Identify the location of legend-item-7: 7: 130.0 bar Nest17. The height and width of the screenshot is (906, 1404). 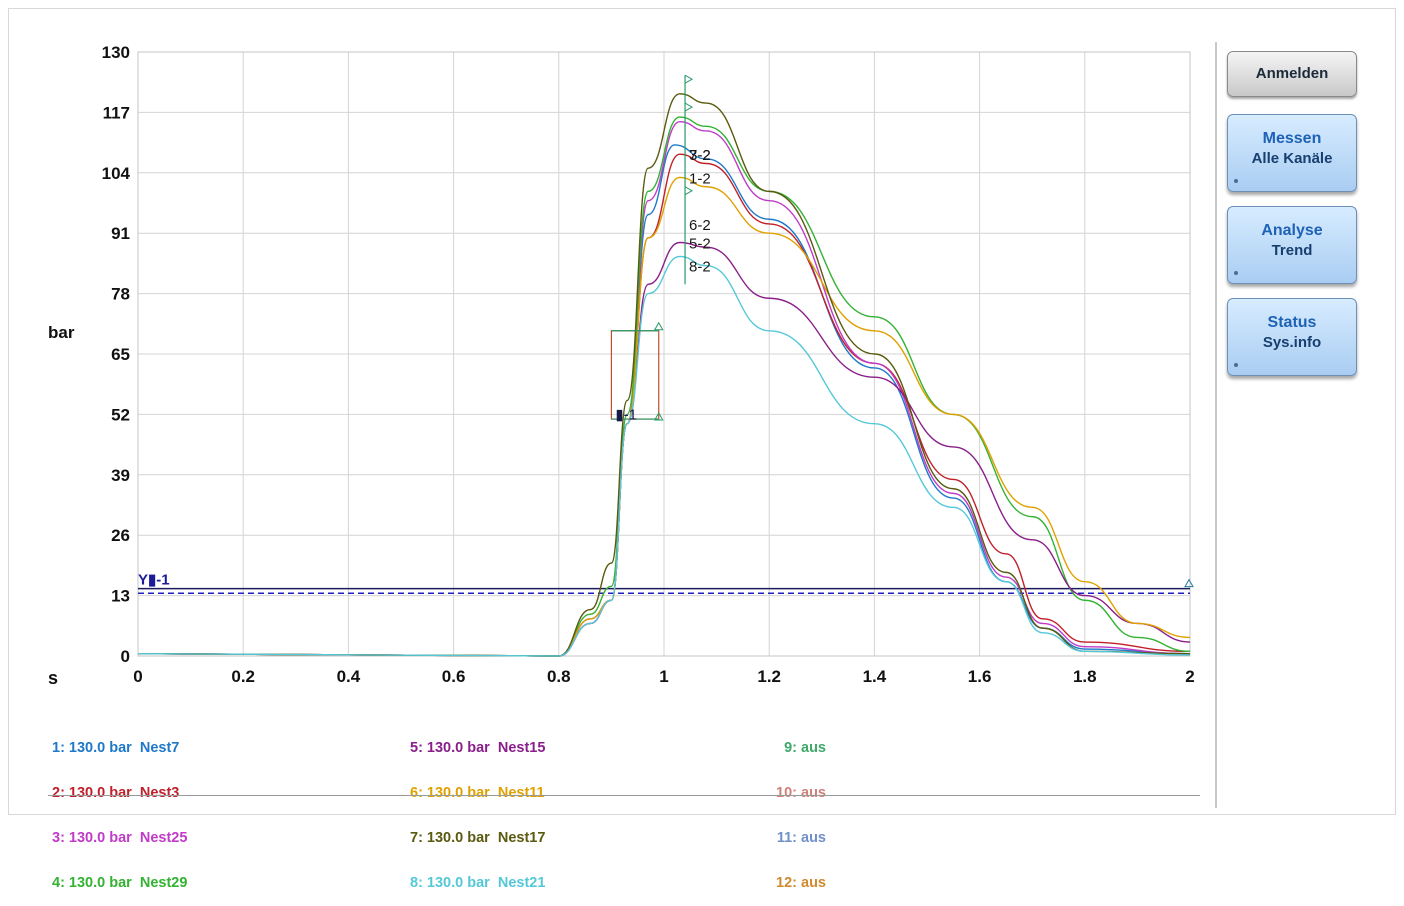
(478, 838).